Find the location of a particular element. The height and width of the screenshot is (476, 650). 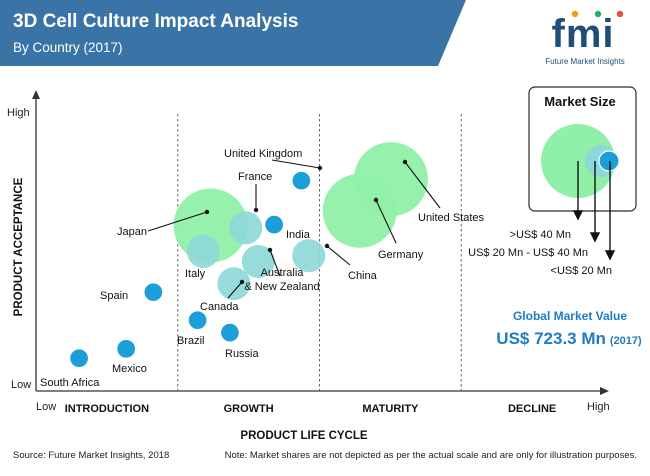

leader-china is located at coordinates (338, 255).